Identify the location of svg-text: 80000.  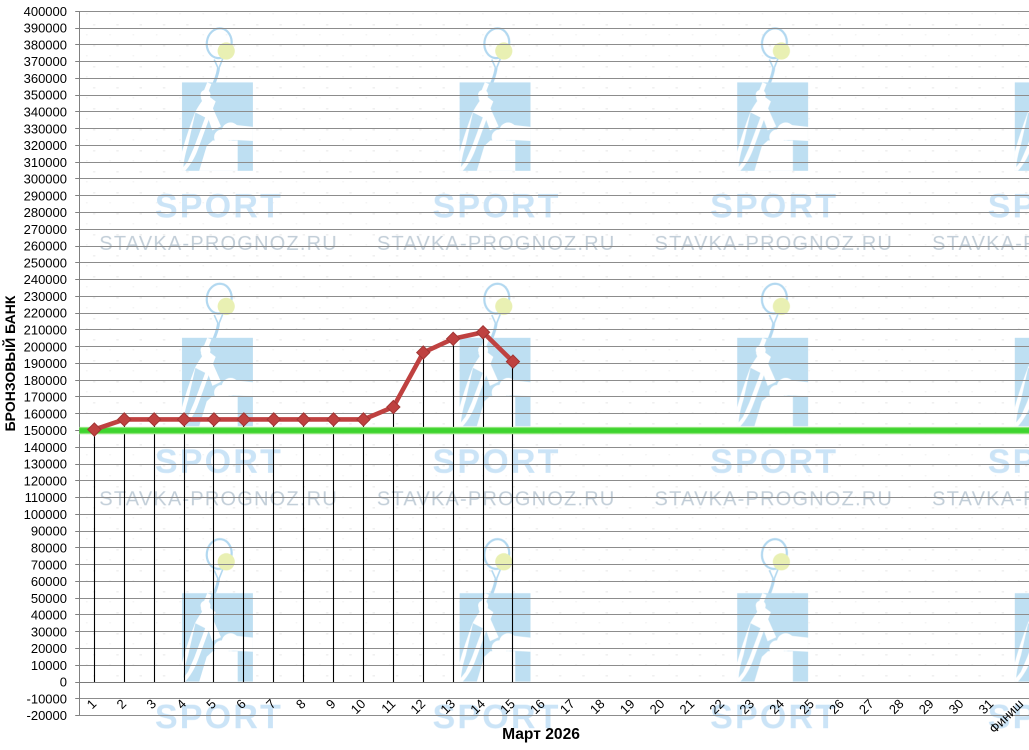
(49, 548).